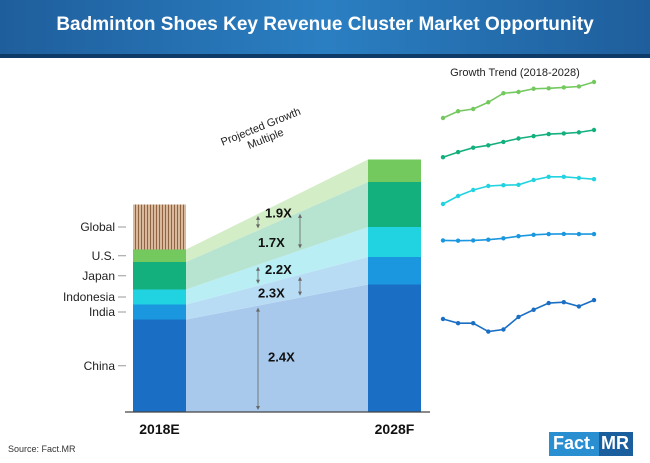  What do you see at coordinates (159, 227) in the screenshot?
I see `bar-2018-global` at bounding box center [159, 227].